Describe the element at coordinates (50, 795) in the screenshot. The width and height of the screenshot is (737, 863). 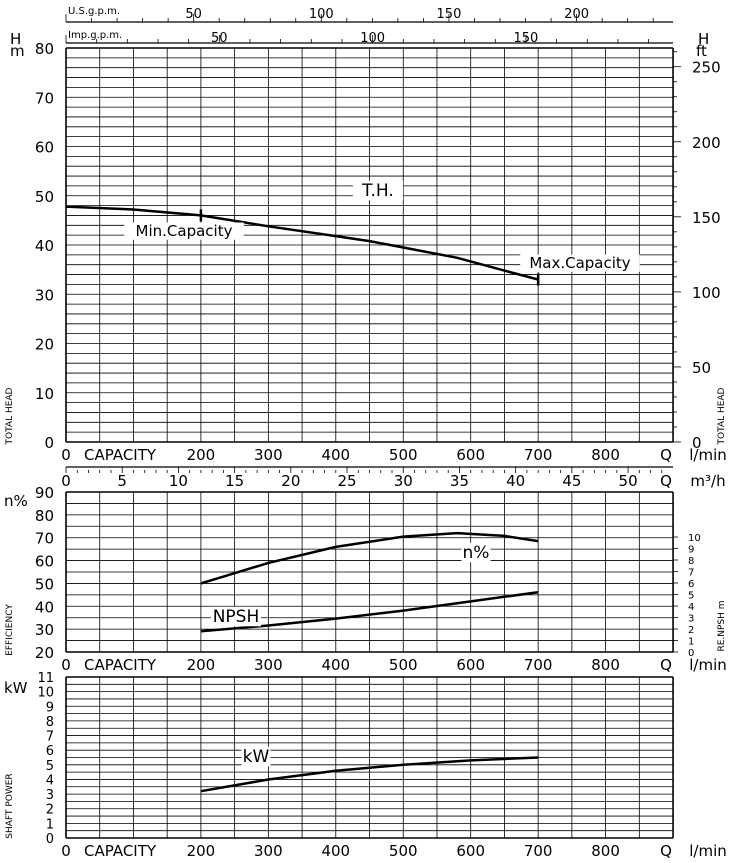
I see `tick-label-y: 3` at that location.